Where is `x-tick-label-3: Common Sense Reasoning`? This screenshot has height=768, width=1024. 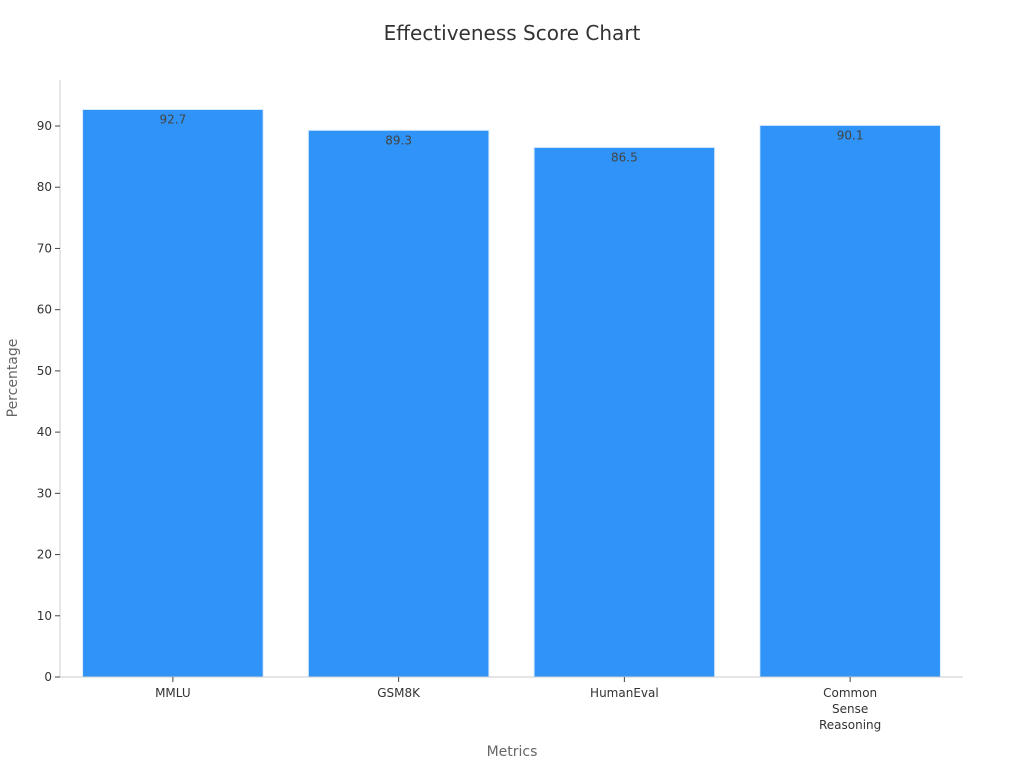 x-tick-label-3: Common Sense Reasoning is located at coordinates (850, 709).